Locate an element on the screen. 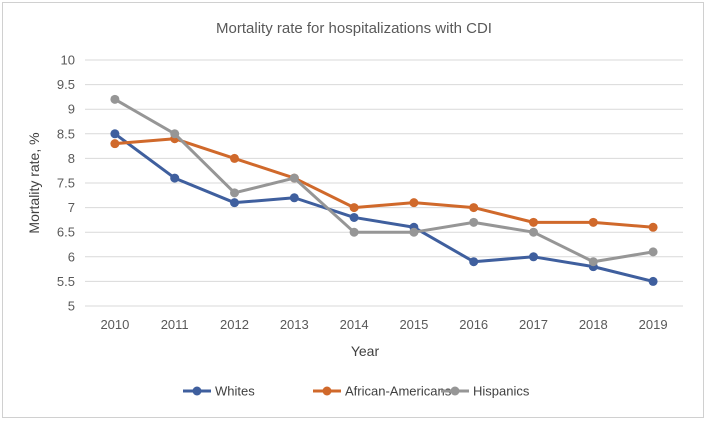  y-tick-label: 10 is located at coordinates (68, 60).